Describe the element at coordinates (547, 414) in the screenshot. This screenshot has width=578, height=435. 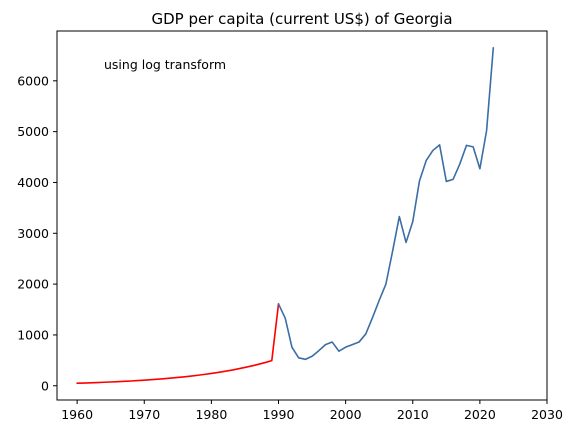
I see `x-tick-label: 2030` at that location.